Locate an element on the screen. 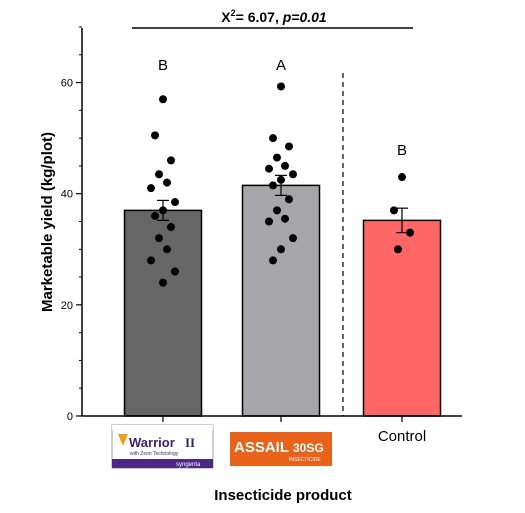  svg-text: ASSAIL is located at coordinates (261, 447).